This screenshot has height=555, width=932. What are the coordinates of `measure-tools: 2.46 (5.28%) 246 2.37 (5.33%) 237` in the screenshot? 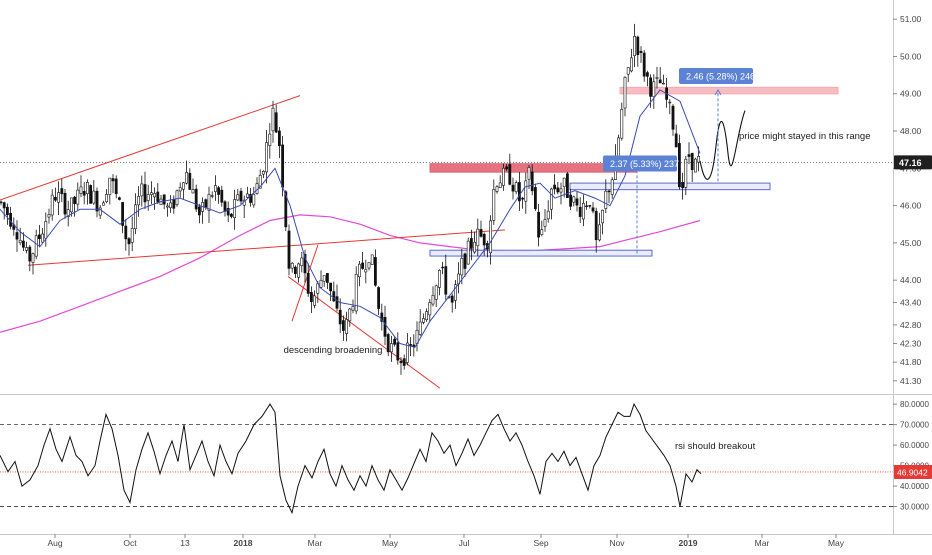 It's located at (679, 161).